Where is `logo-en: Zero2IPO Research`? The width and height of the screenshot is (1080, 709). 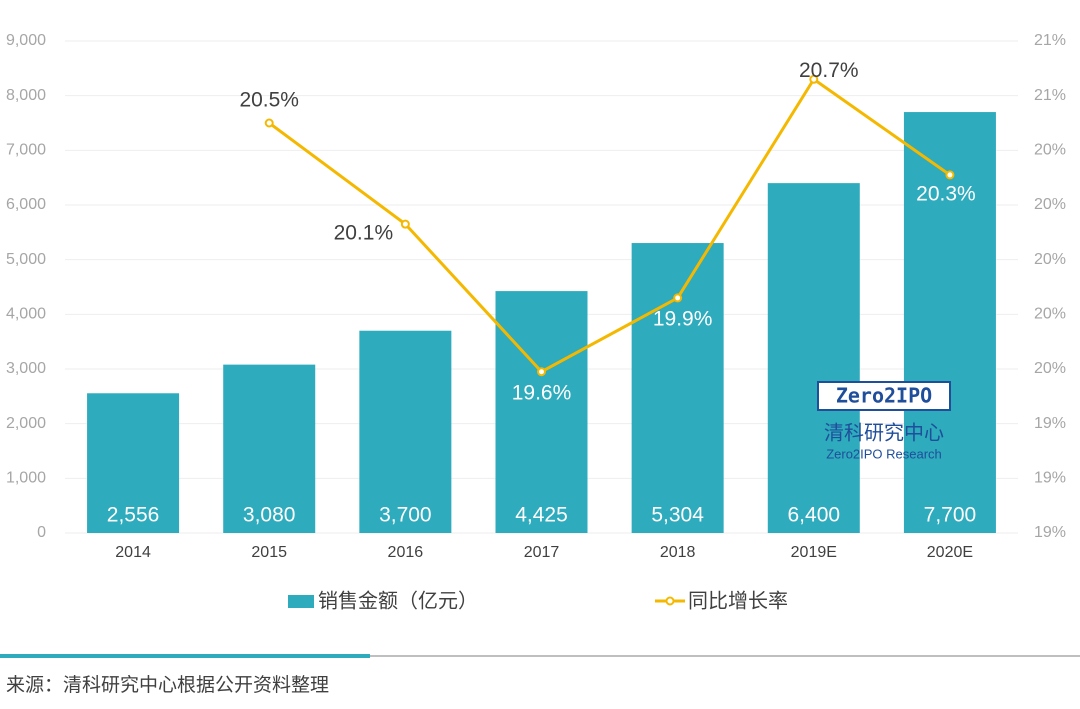 logo-en: Zero2IPO Research is located at coordinates (884, 453).